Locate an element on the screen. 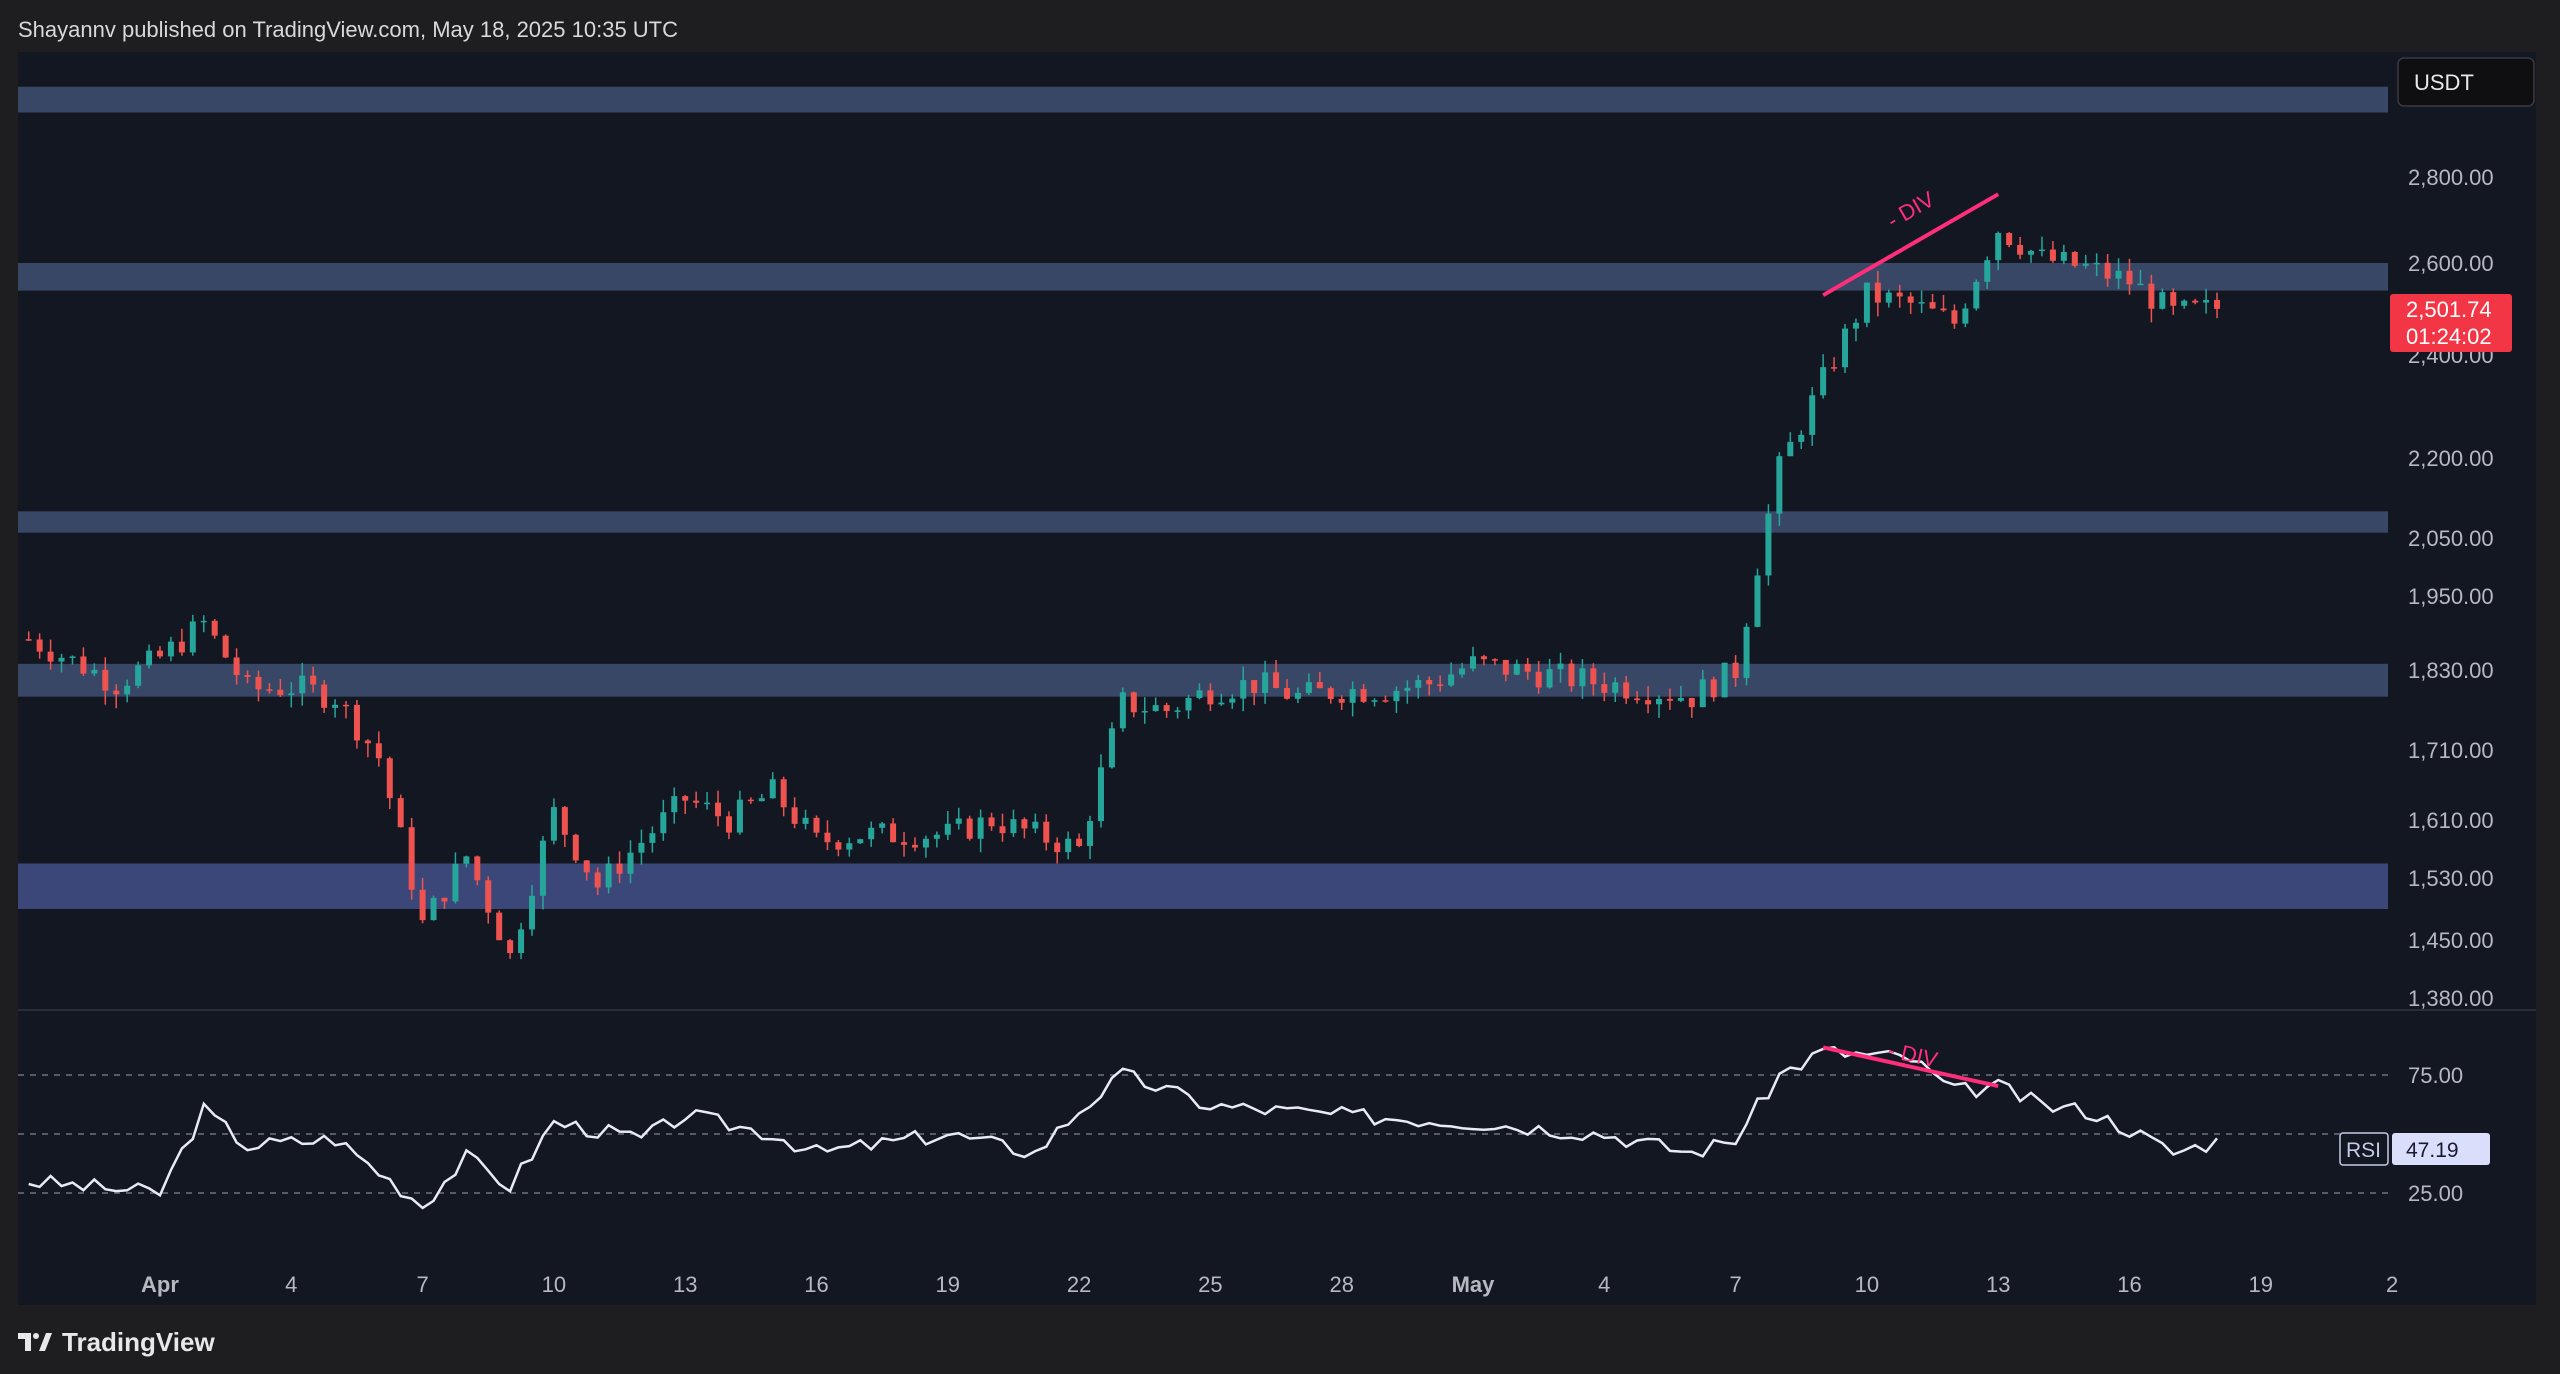 The height and width of the screenshot is (1374, 2560). time-tick-label: 13 is located at coordinates (1998, 1284).